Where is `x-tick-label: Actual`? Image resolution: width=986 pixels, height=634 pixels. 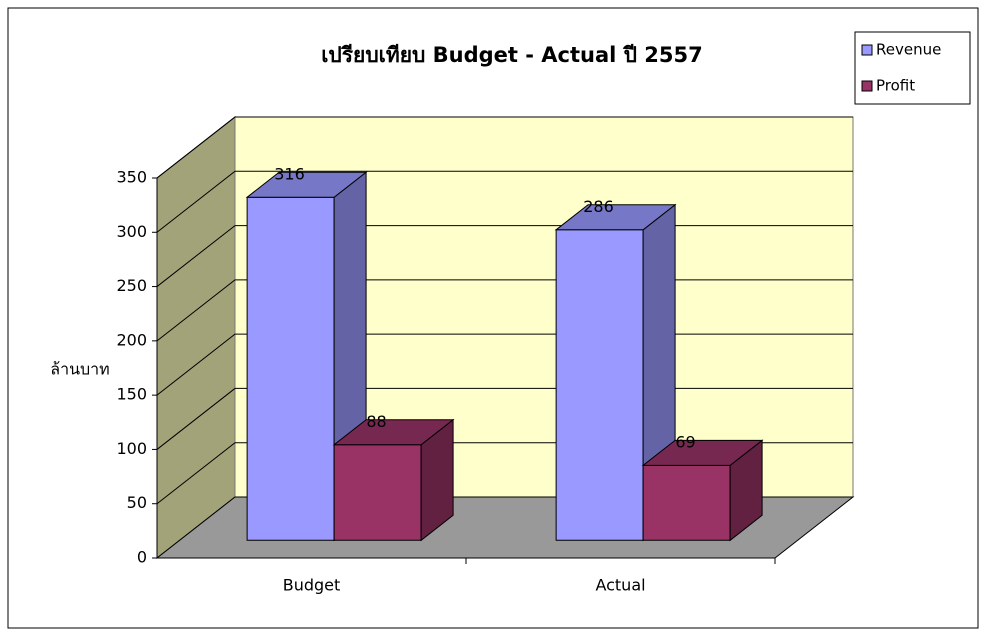
x-tick-label: Actual is located at coordinates (620, 585).